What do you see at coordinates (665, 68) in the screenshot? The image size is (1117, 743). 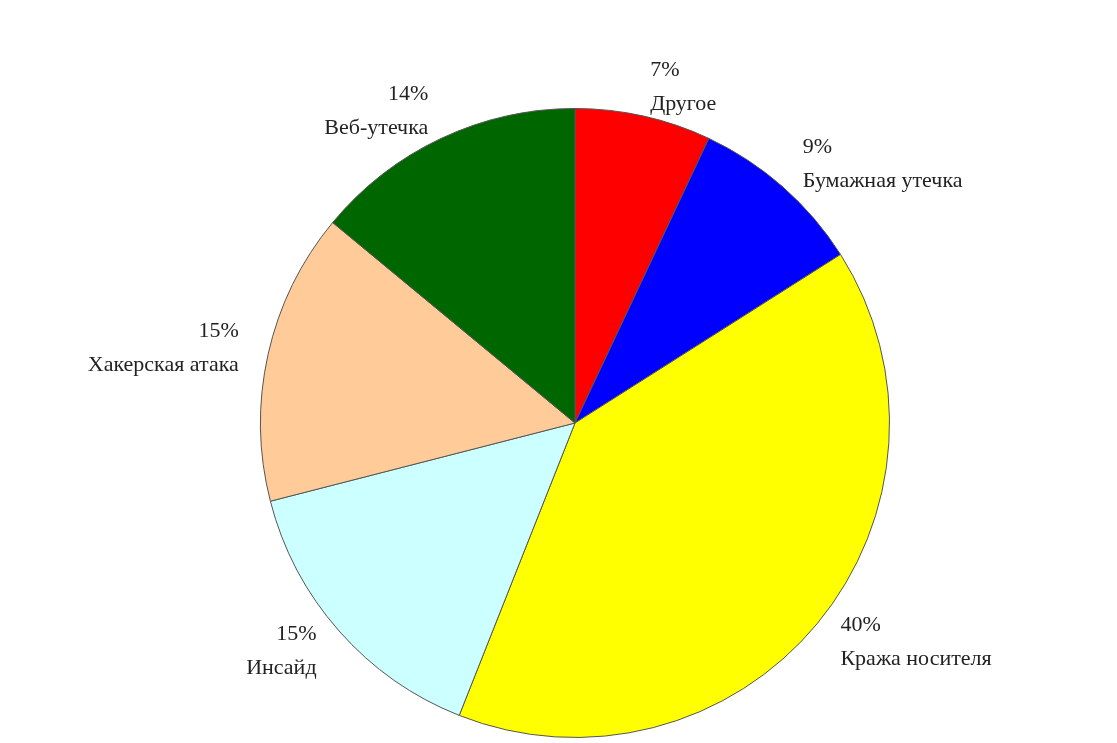 I see `data-label: 7%` at bounding box center [665, 68].